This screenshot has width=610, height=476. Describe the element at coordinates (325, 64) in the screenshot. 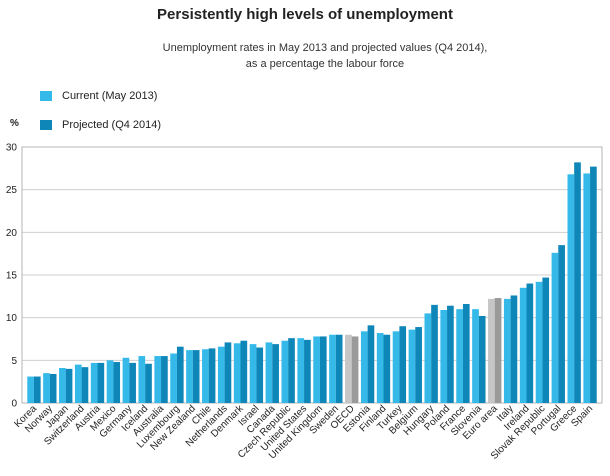

I see `chart-subtitle-line2: as a percentage the labour force` at that location.